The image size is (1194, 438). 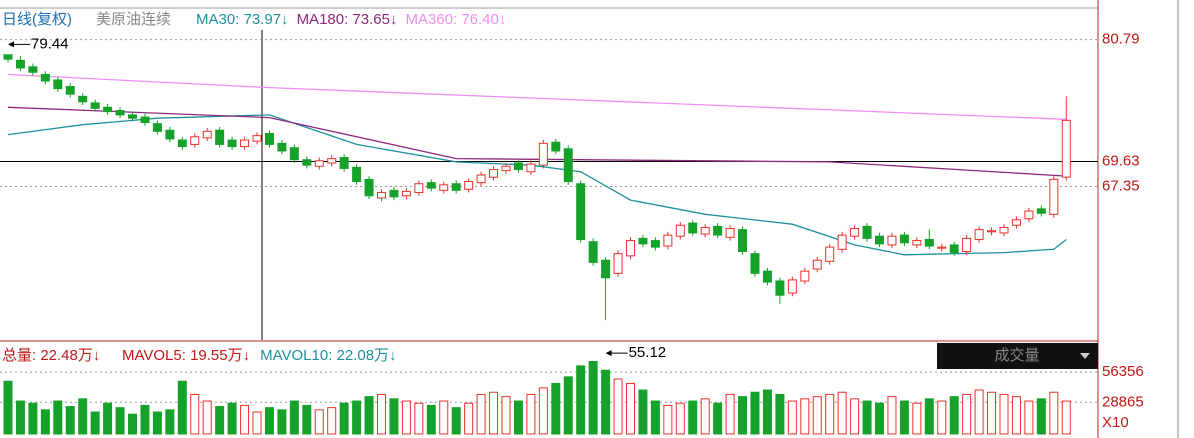 I want to click on unit-label: X10, so click(x=1115, y=422).